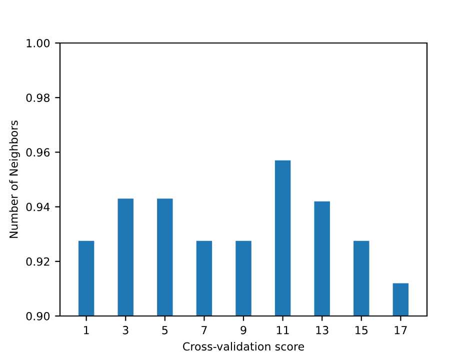 The height and width of the screenshot is (355, 474). I want to click on x-tick-label: 3, so click(125, 330).